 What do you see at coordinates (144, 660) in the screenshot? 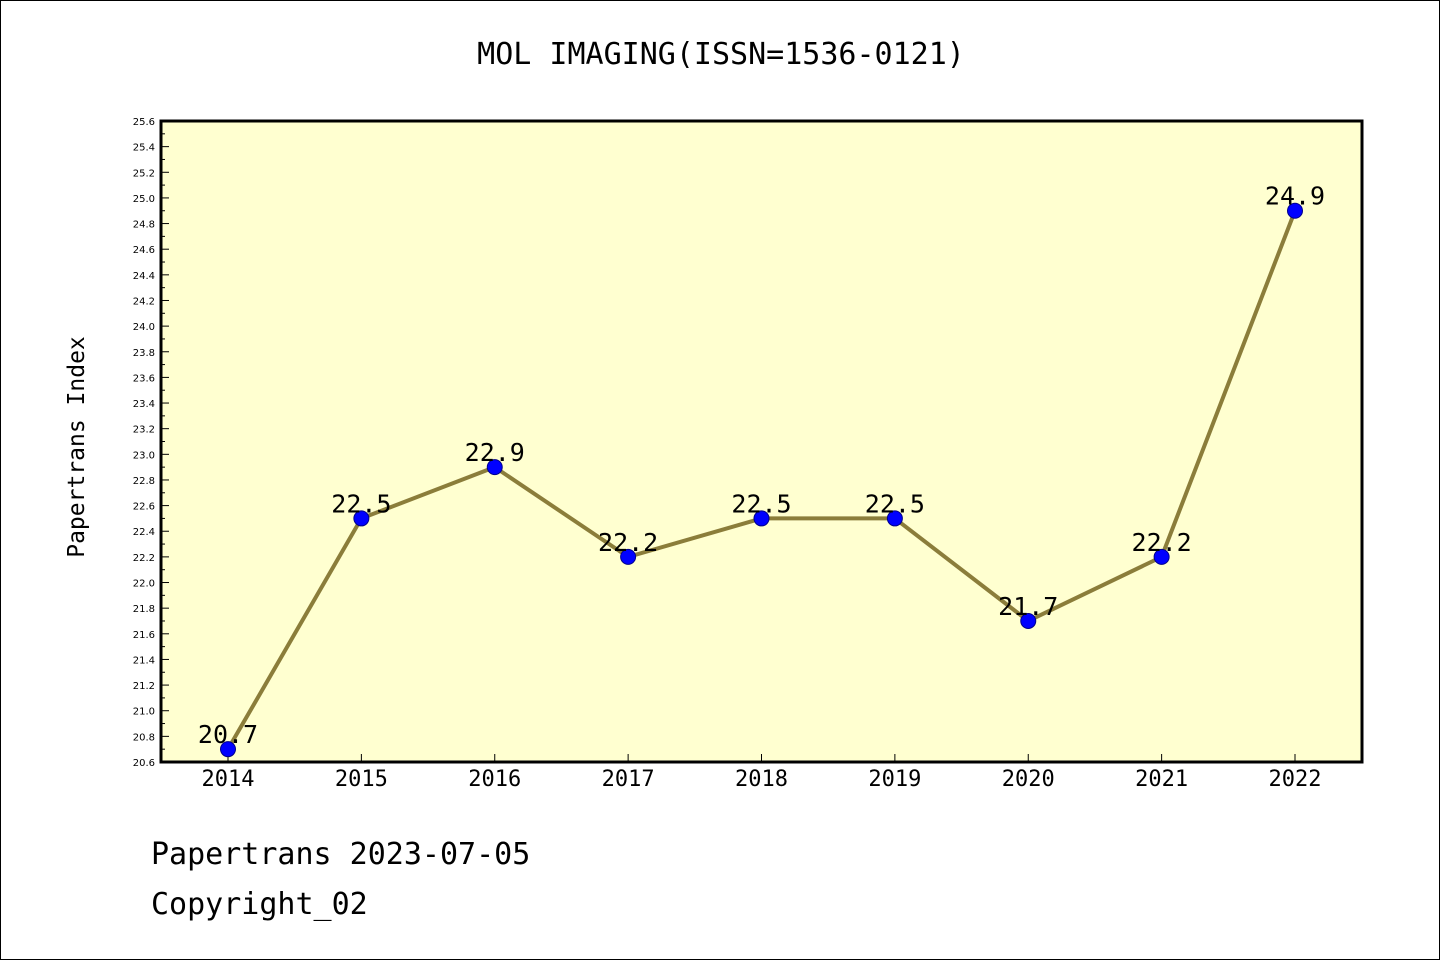
I see `y-tick-label: 21.4` at bounding box center [144, 660].